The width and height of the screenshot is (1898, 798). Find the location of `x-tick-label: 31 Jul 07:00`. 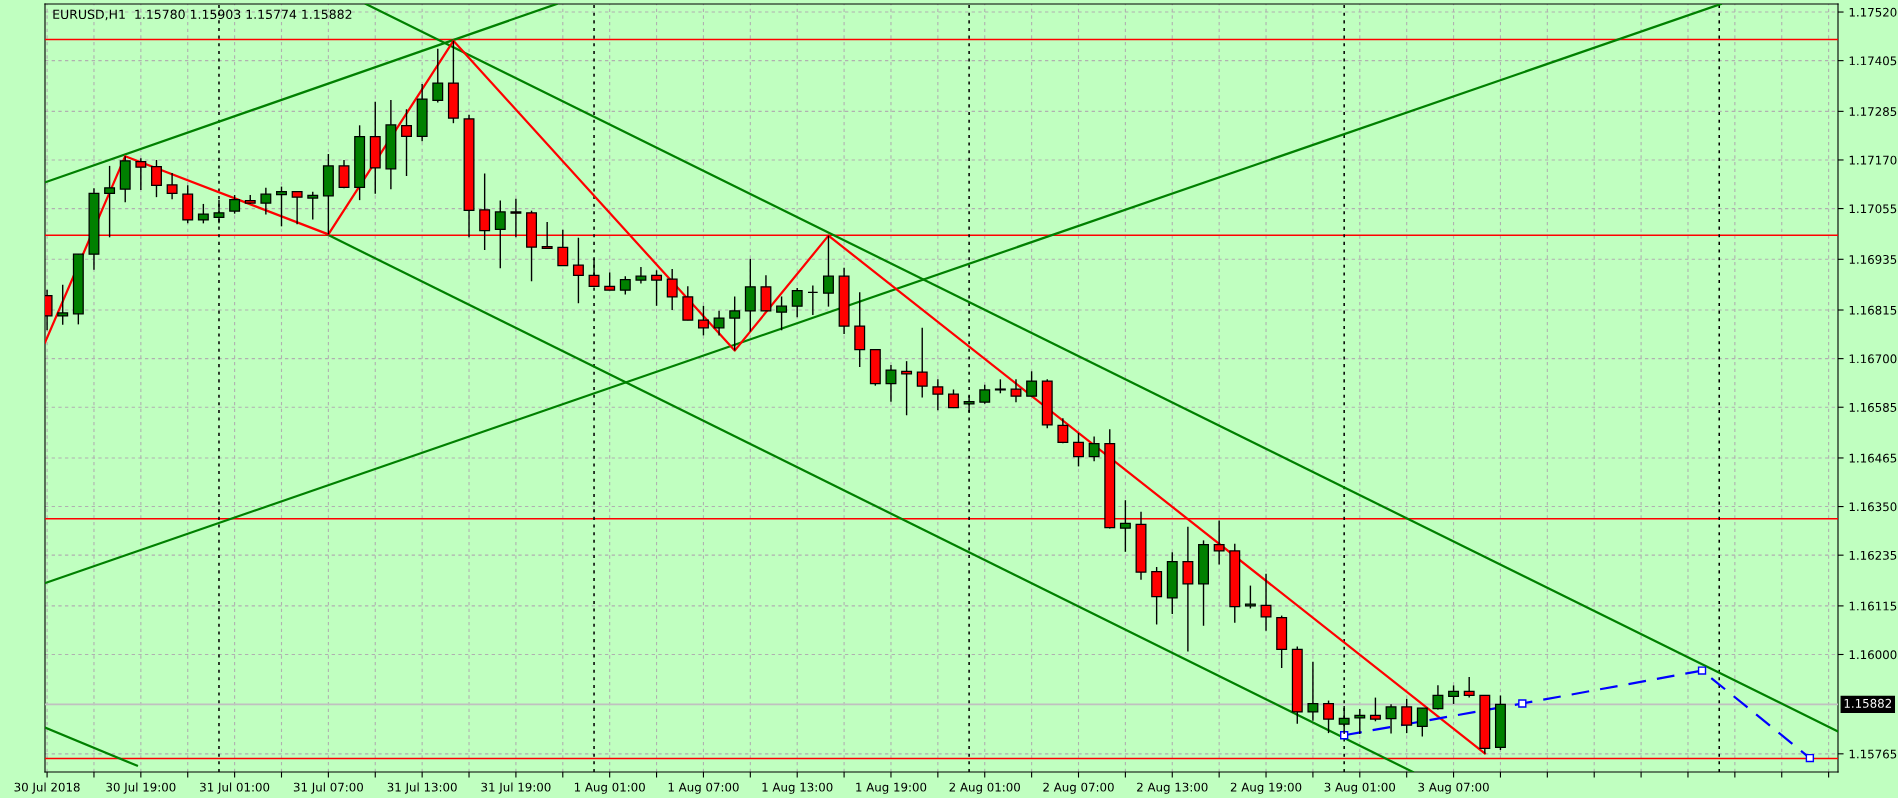

x-tick-label: 31 Jul 07:00 is located at coordinates (328, 788).